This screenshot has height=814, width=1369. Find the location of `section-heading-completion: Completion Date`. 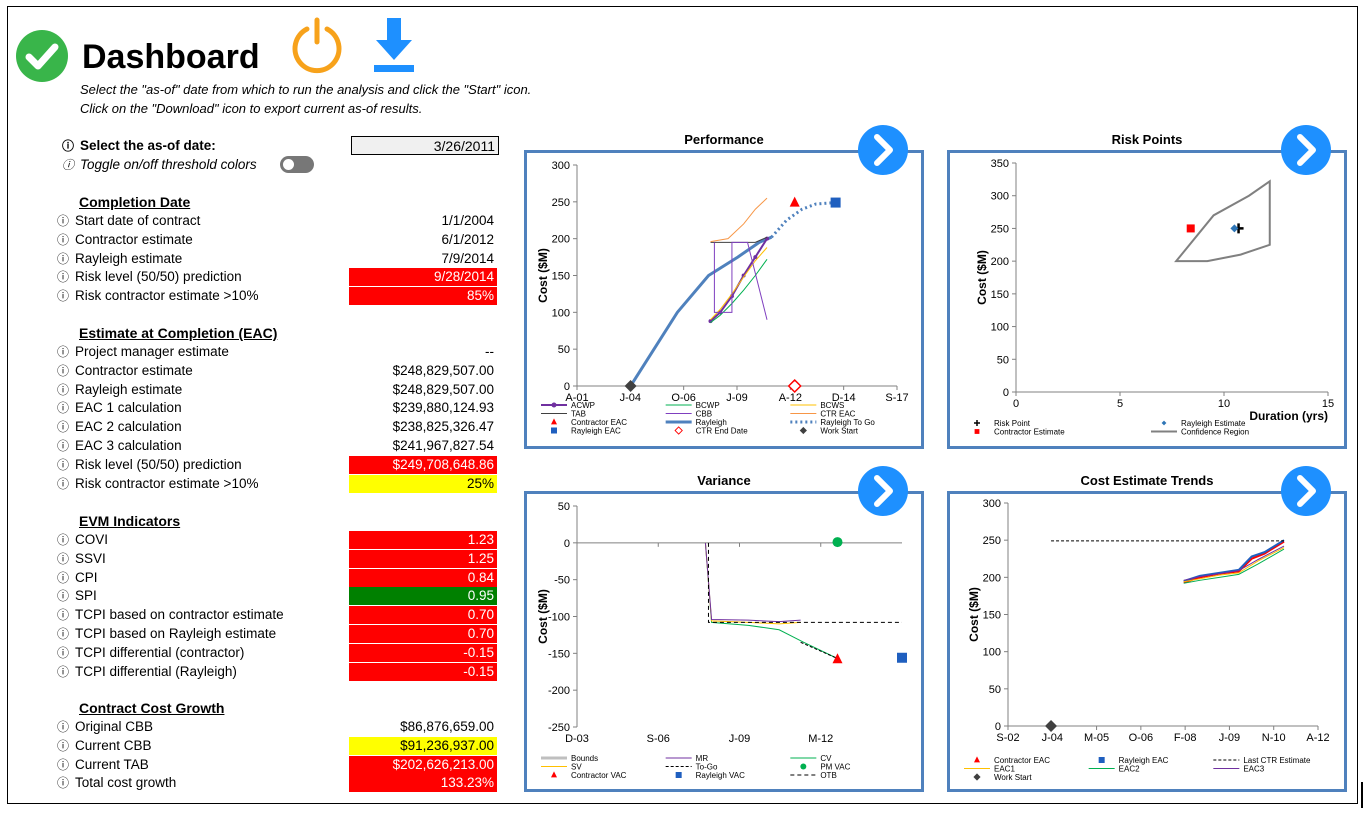

section-heading-completion: Completion Date is located at coordinates (135, 202).